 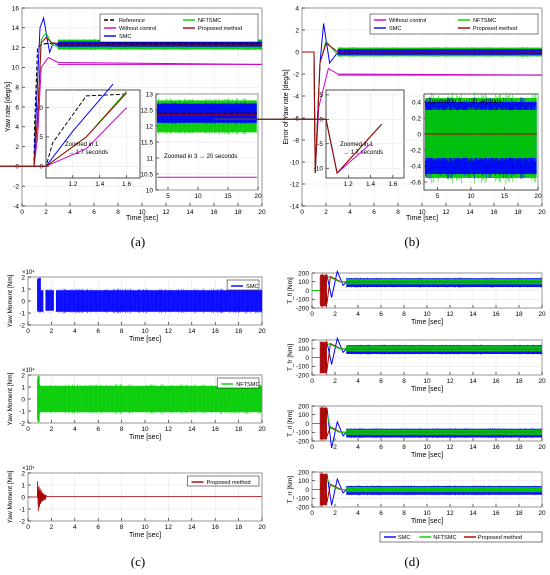 What do you see at coordinates (398, 212) in the screenshot?
I see `chart-b-xtick-label: 8` at bounding box center [398, 212].